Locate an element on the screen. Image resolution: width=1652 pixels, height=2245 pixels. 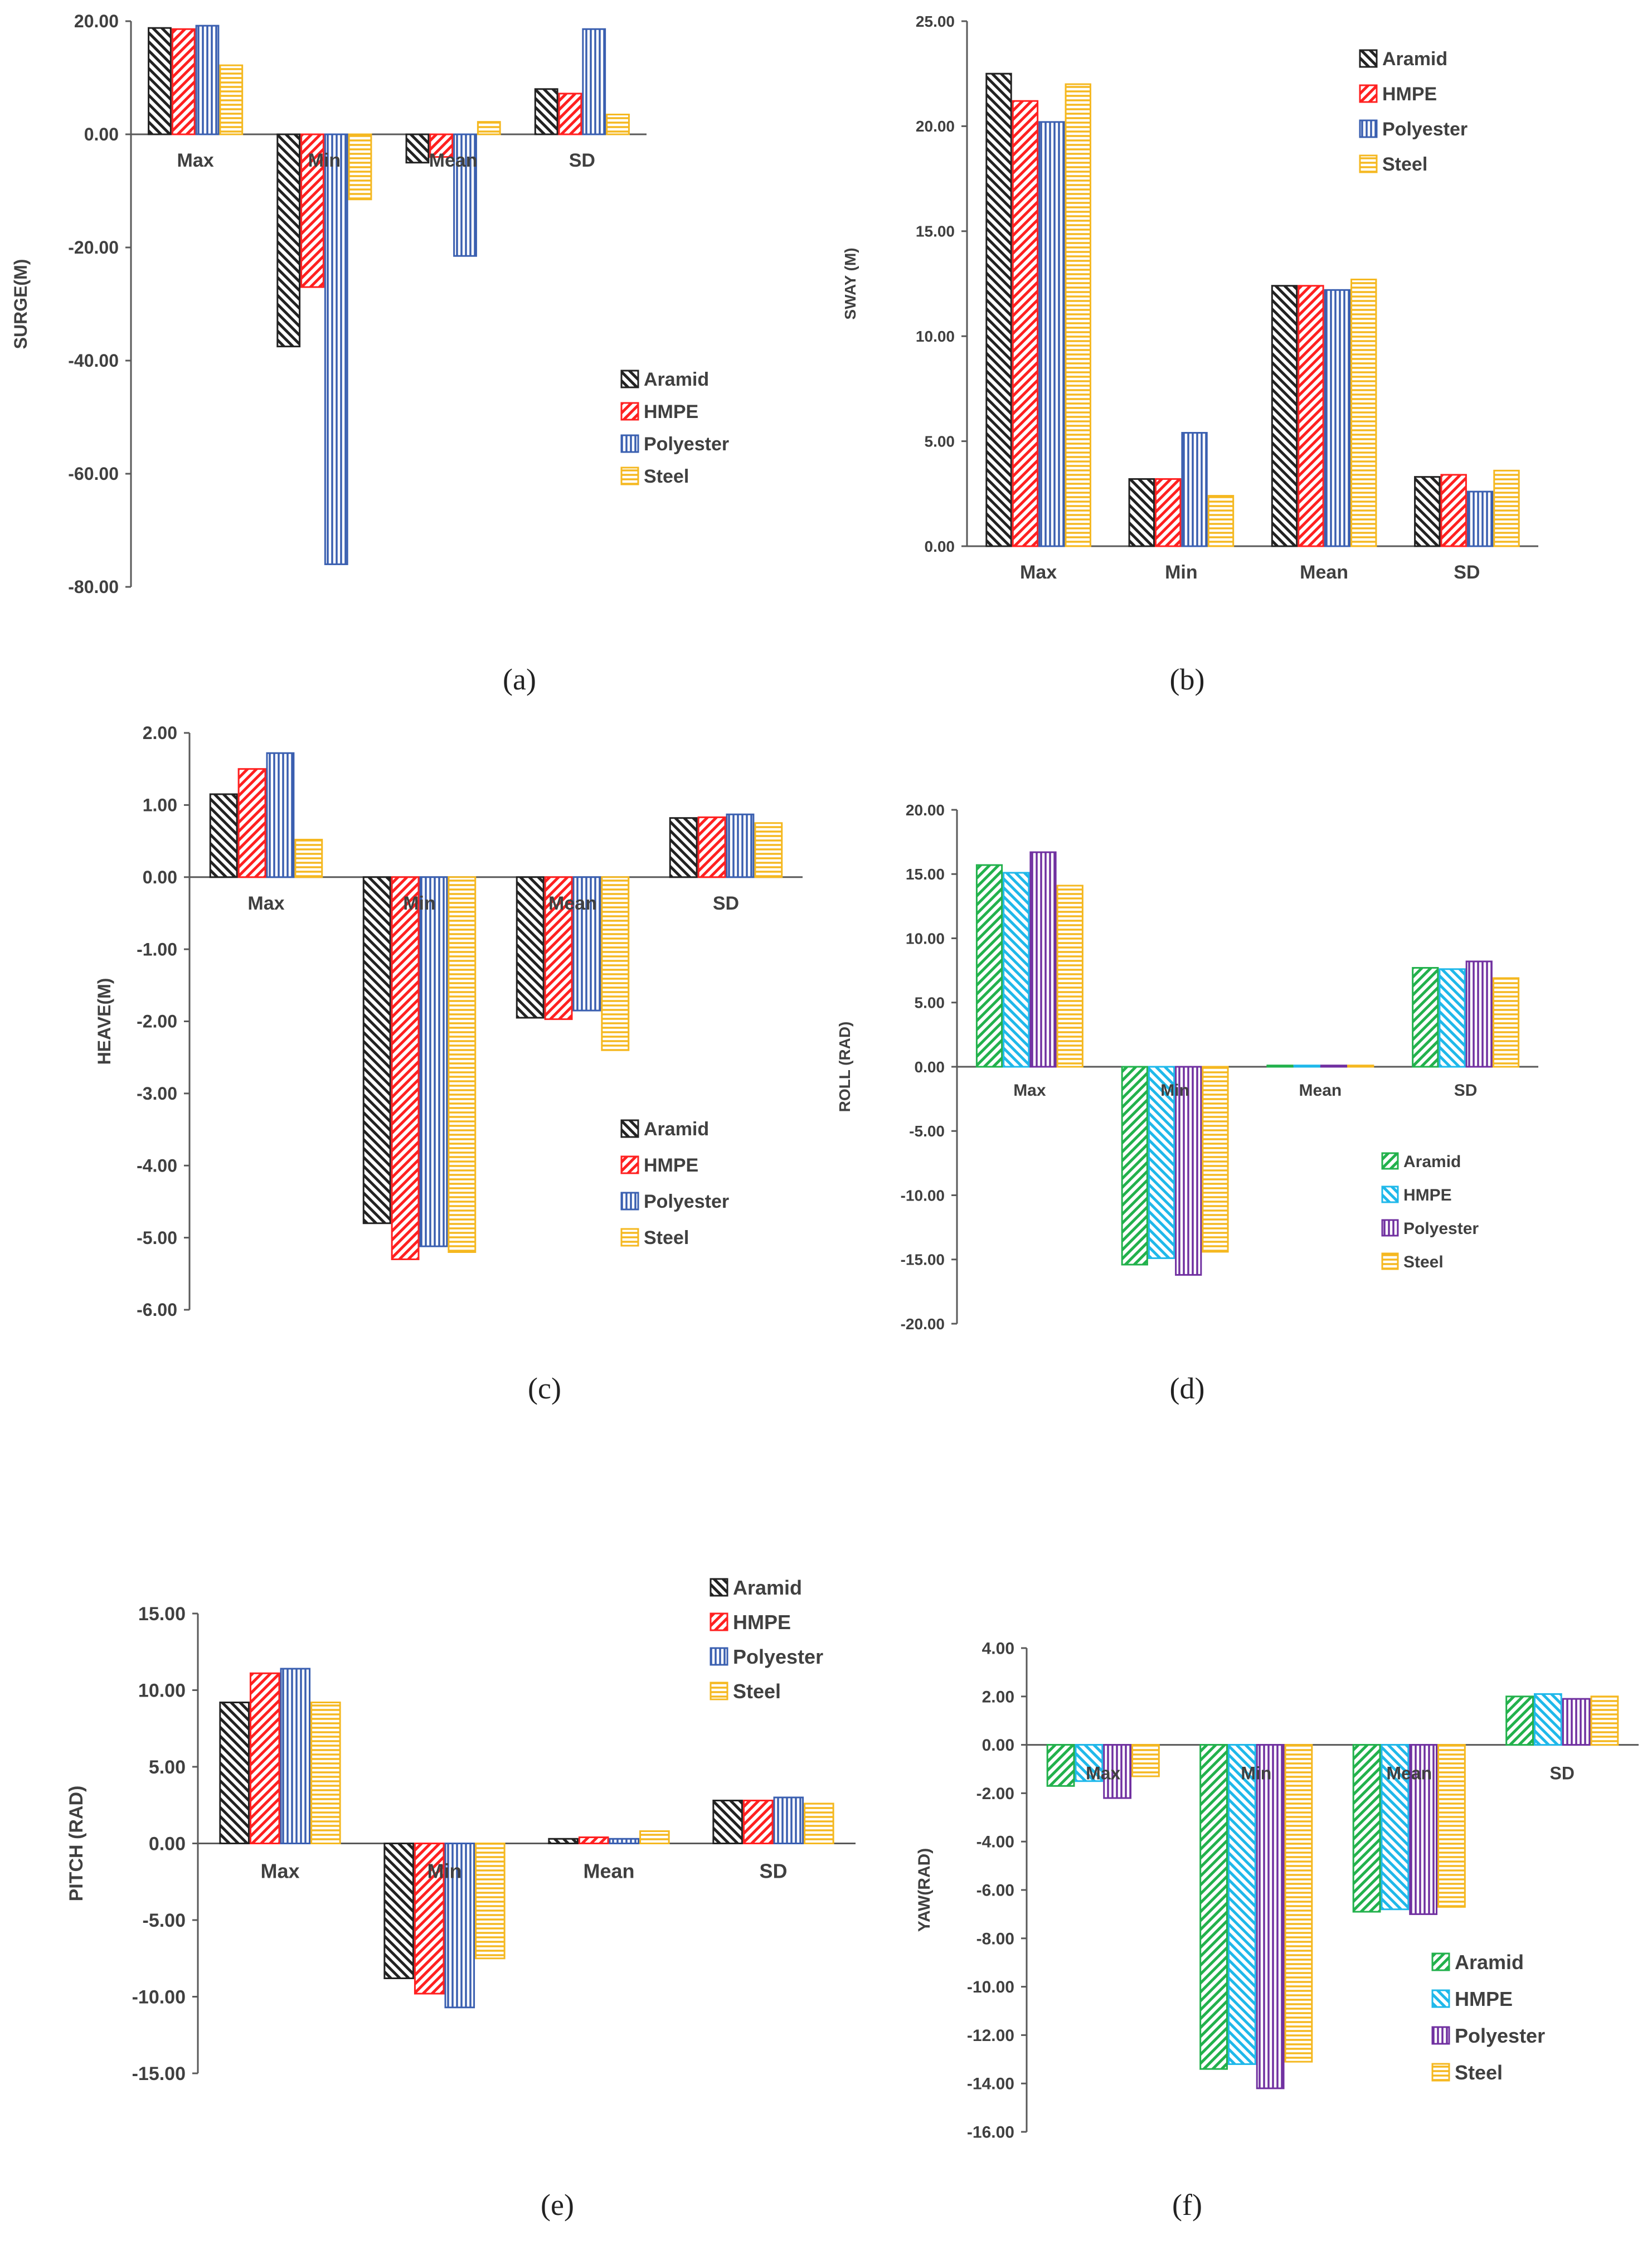
y-axis-title: ROLL (RAD) is located at coordinates (845, 1067).